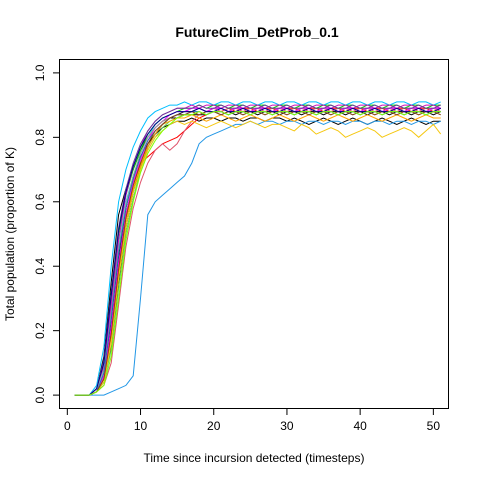 The width and height of the screenshot is (480, 480). What do you see at coordinates (257, 32) in the screenshot?
I see `chart-title: FutureClim_DetProb_0.1` at bounding box center [257, 32].